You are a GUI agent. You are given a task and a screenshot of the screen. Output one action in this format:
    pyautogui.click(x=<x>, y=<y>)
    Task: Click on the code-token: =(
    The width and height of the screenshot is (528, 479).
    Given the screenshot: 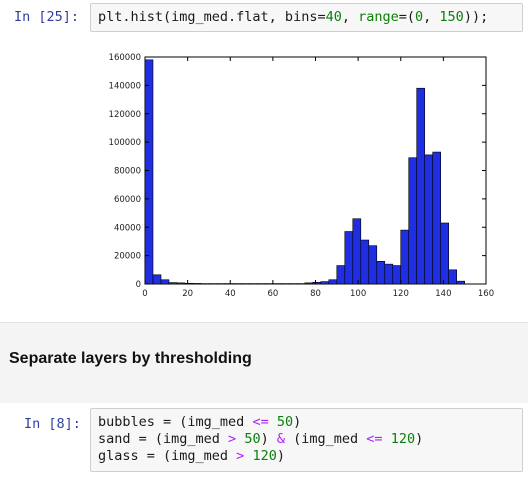 What is the action you would take?
    pyautogui.click(x=407, y=17)
    